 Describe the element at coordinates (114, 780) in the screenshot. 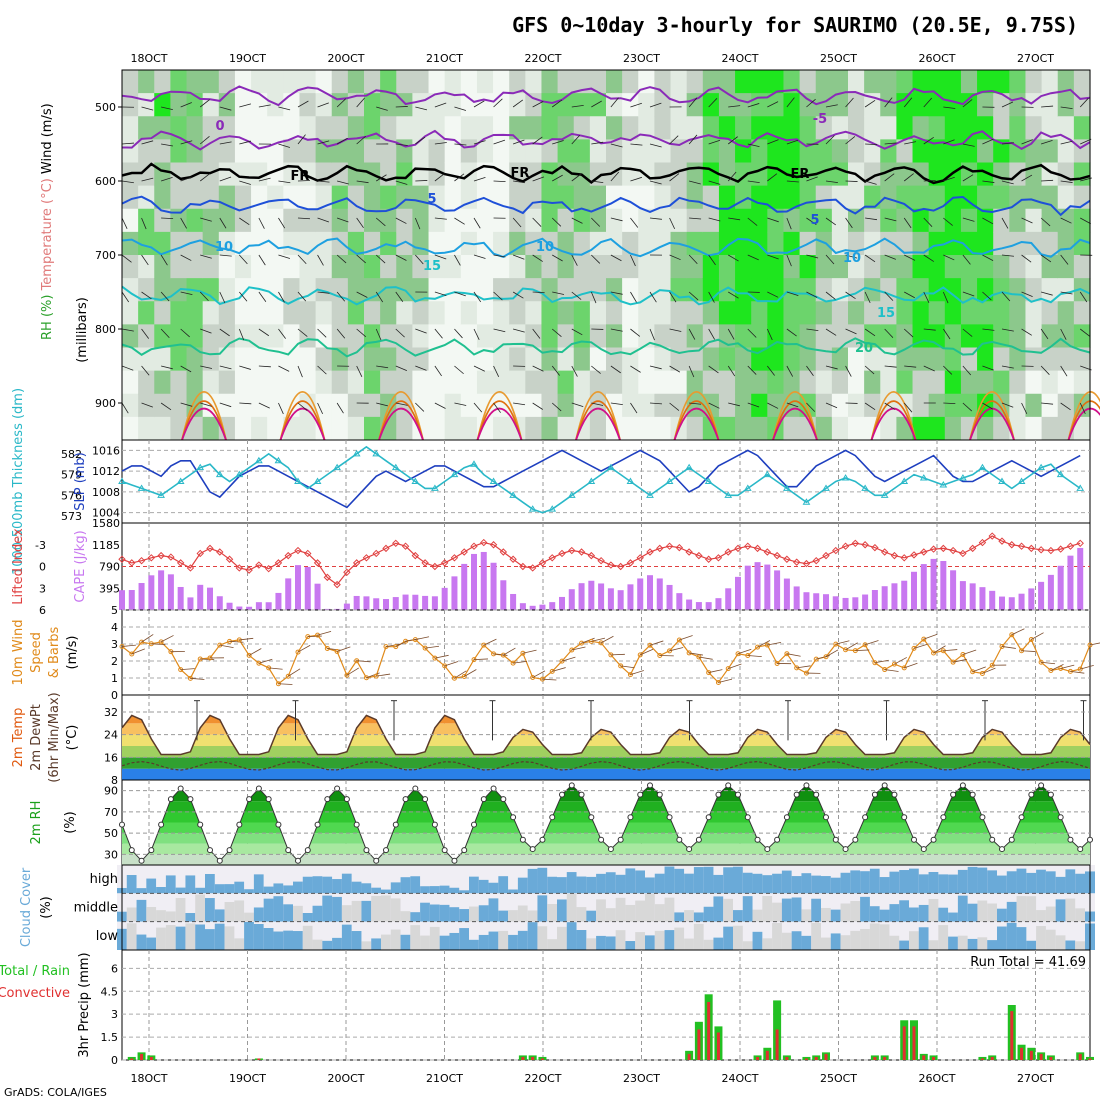

I see `y-tick-label: 8` at that location.